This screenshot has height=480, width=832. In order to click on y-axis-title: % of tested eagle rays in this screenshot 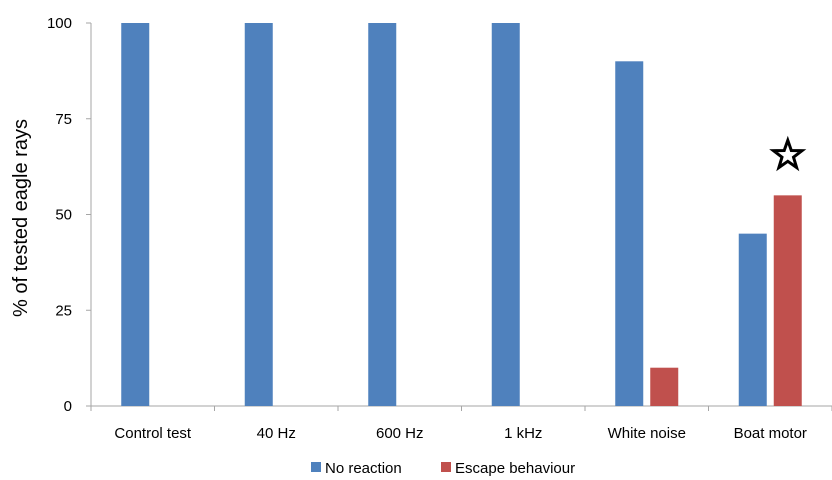, I will do `click(21, 218)`.